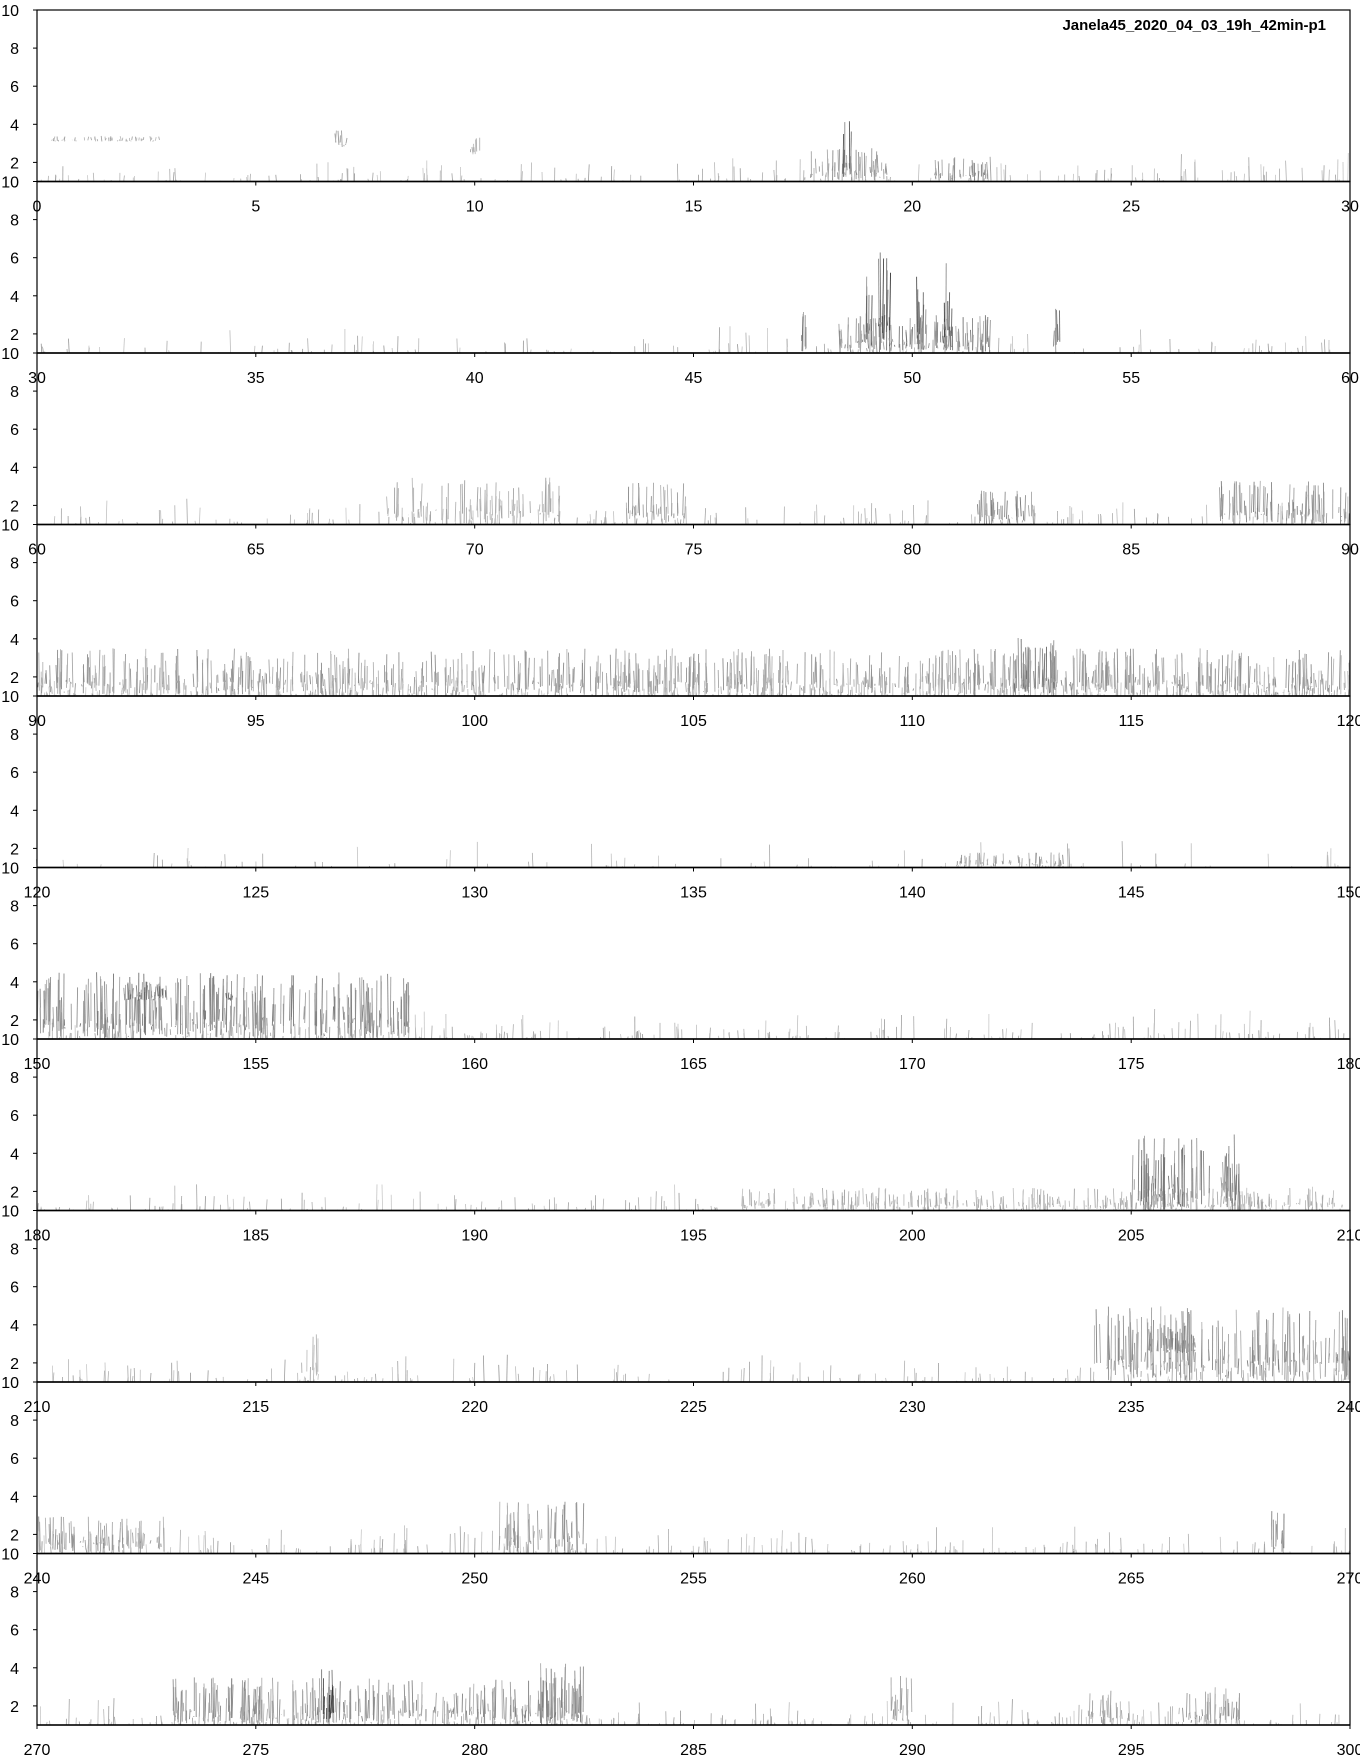 This screenshot has height=1760, width=1360. What do you see at coordinates (693, 1407) in the screenshot?
I see `x-tick-label: 225` at bounding box center [693, 1407].